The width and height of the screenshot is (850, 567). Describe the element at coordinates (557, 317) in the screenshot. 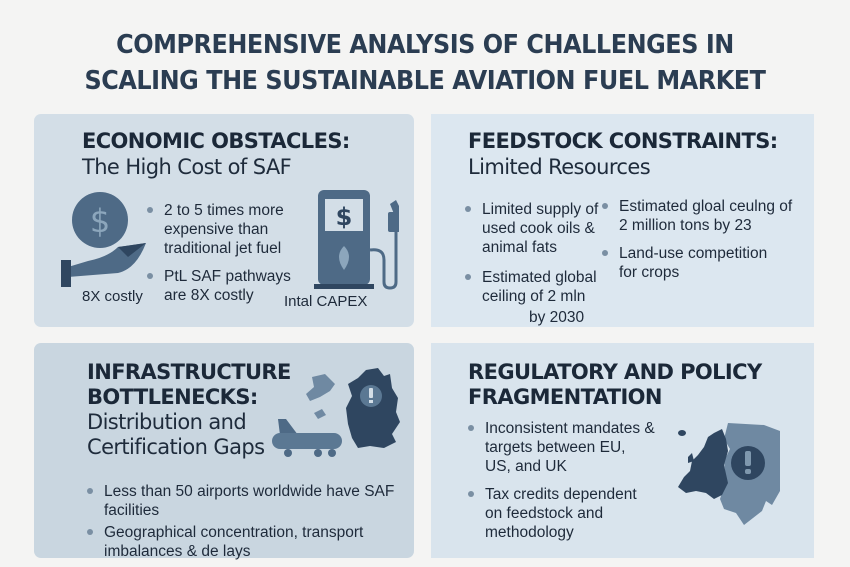

I see `feedstock-bullet-2-continuation: by 2030` at that location.